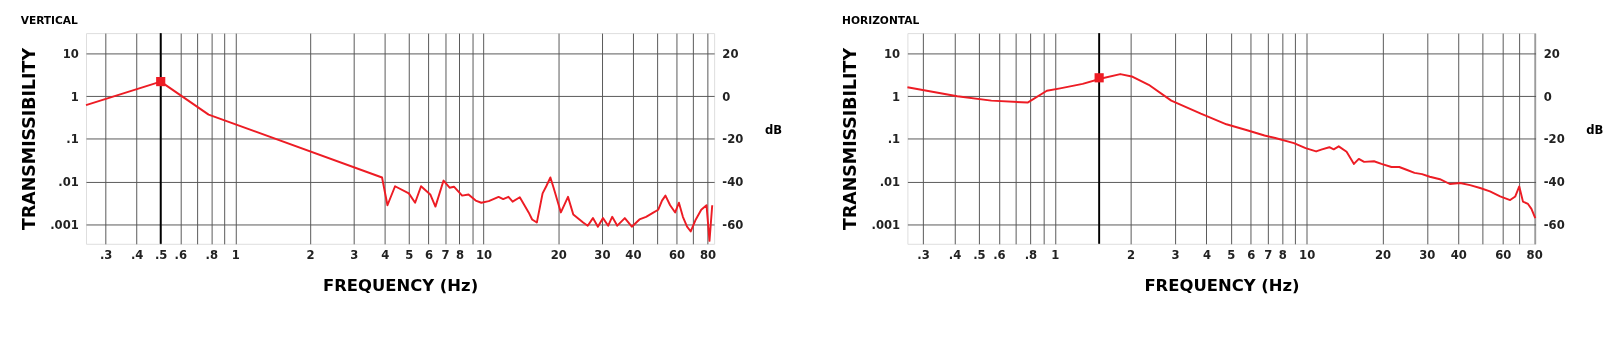 The height and width of the screenshot is (346, 1609). I want to click on chart-title: HORIZONTAL, so click(881, 21).